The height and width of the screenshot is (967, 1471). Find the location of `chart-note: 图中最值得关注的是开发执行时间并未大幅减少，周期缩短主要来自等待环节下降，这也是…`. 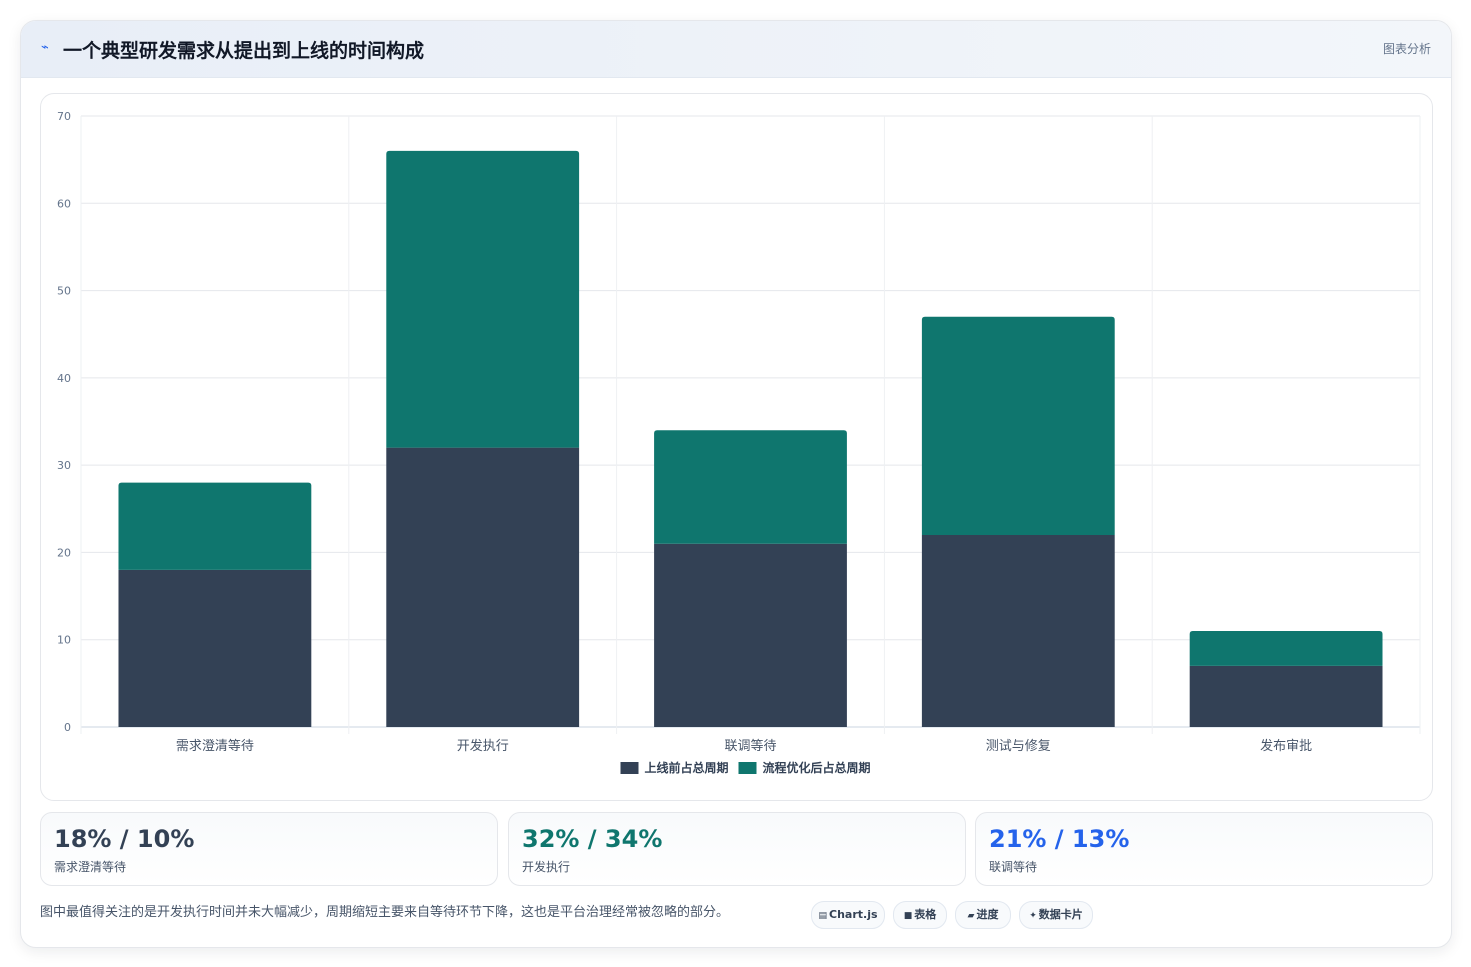

chart-note: 图中最值得关注的是开发执行时间并未大幅减少，周期缩短主要来自等待环节下降，这也是… is located at coordinates (385, 912).